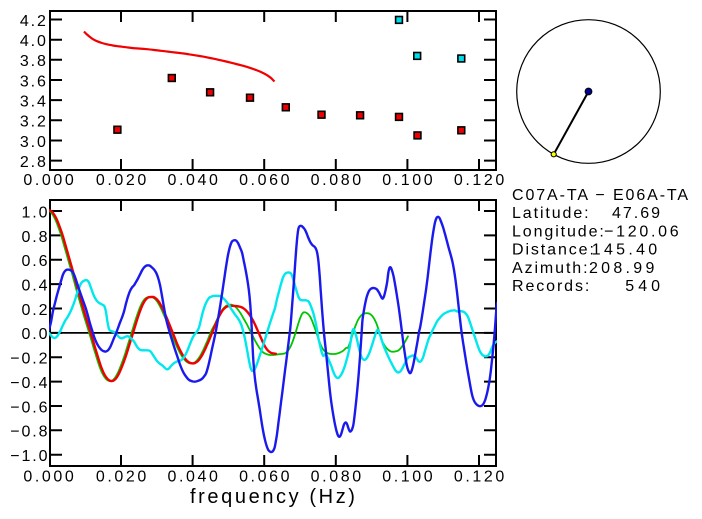 Image resolution: width=702 pixels, height=519 pixels. Describe the element at coordinates (34, 142) in the screenshot. I see `svg-text: 3.0` at that location.